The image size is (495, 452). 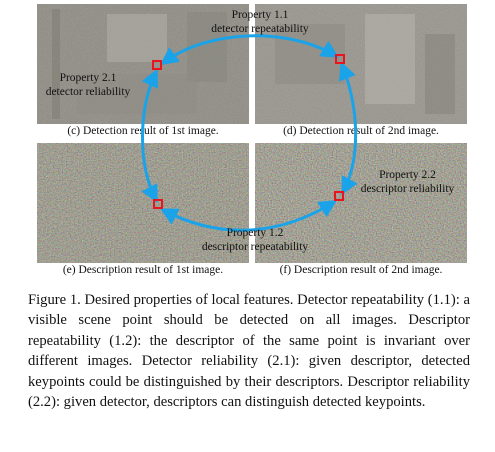 I want to click on property-2-1-desc: detector reliability, so click(x=88, y=92).